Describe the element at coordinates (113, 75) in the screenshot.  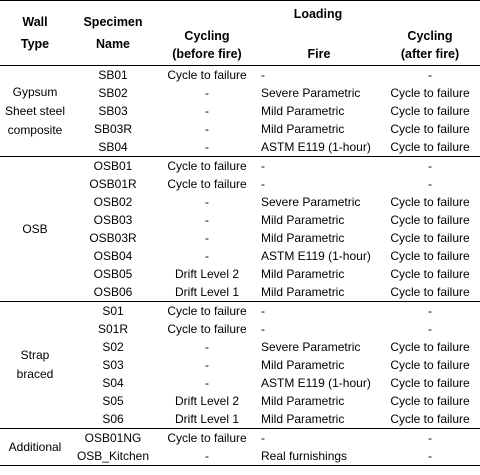
I see `specimen-name-cell: SB01` at that location.